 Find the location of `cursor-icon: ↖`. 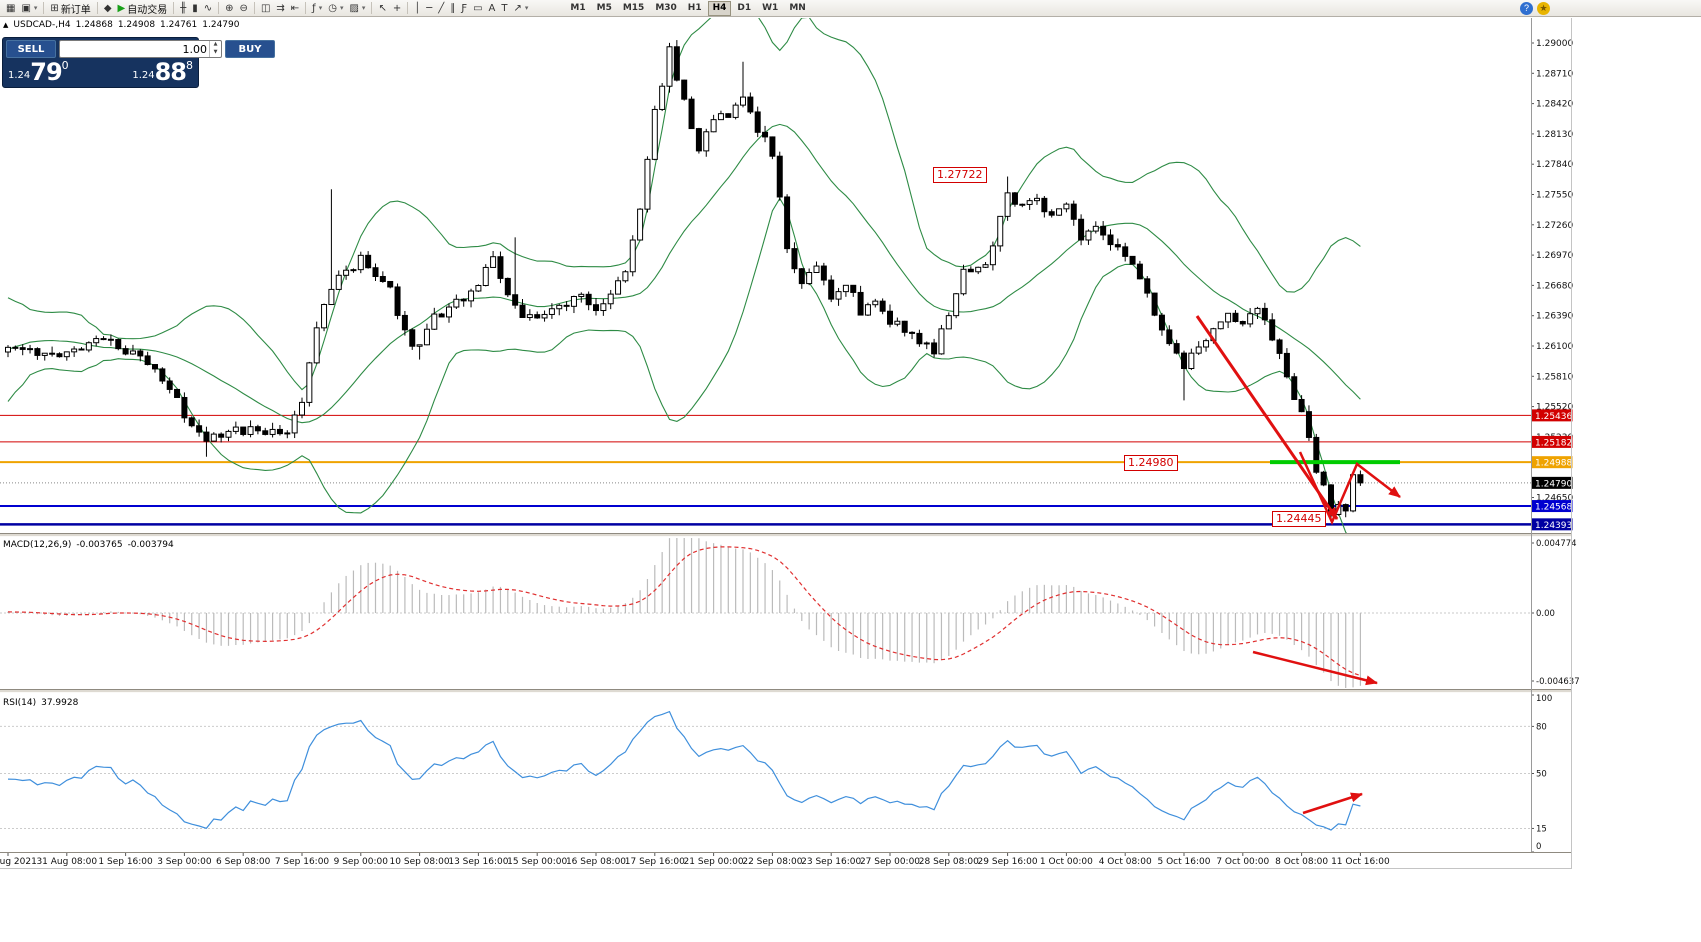

cursor-icon: ↖ is located at coordinates (382, 8).